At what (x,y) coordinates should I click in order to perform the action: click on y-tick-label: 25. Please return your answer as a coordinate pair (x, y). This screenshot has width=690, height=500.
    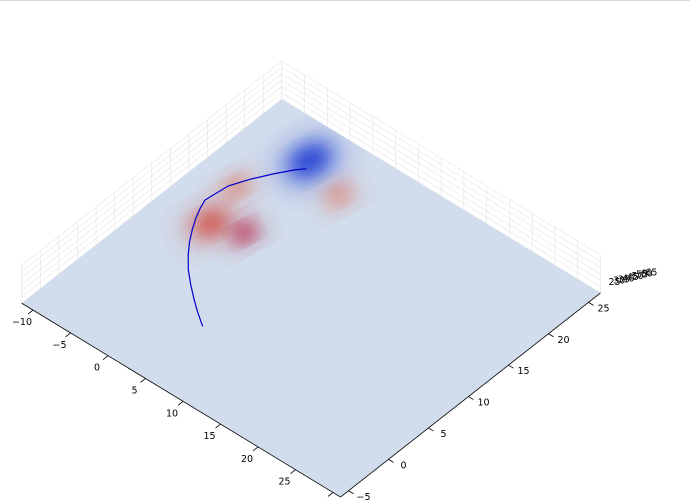
    Looking at the image, I should click on (603, 308).